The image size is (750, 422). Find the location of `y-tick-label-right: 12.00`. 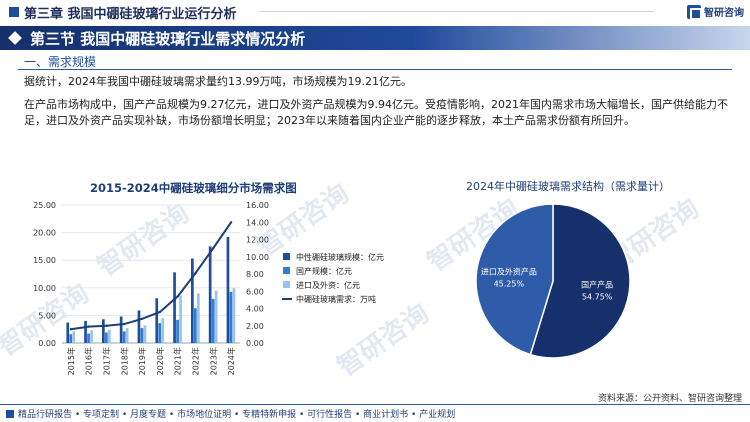

y-tick-label-right: 12.00 is located at coordinates (257, 240).